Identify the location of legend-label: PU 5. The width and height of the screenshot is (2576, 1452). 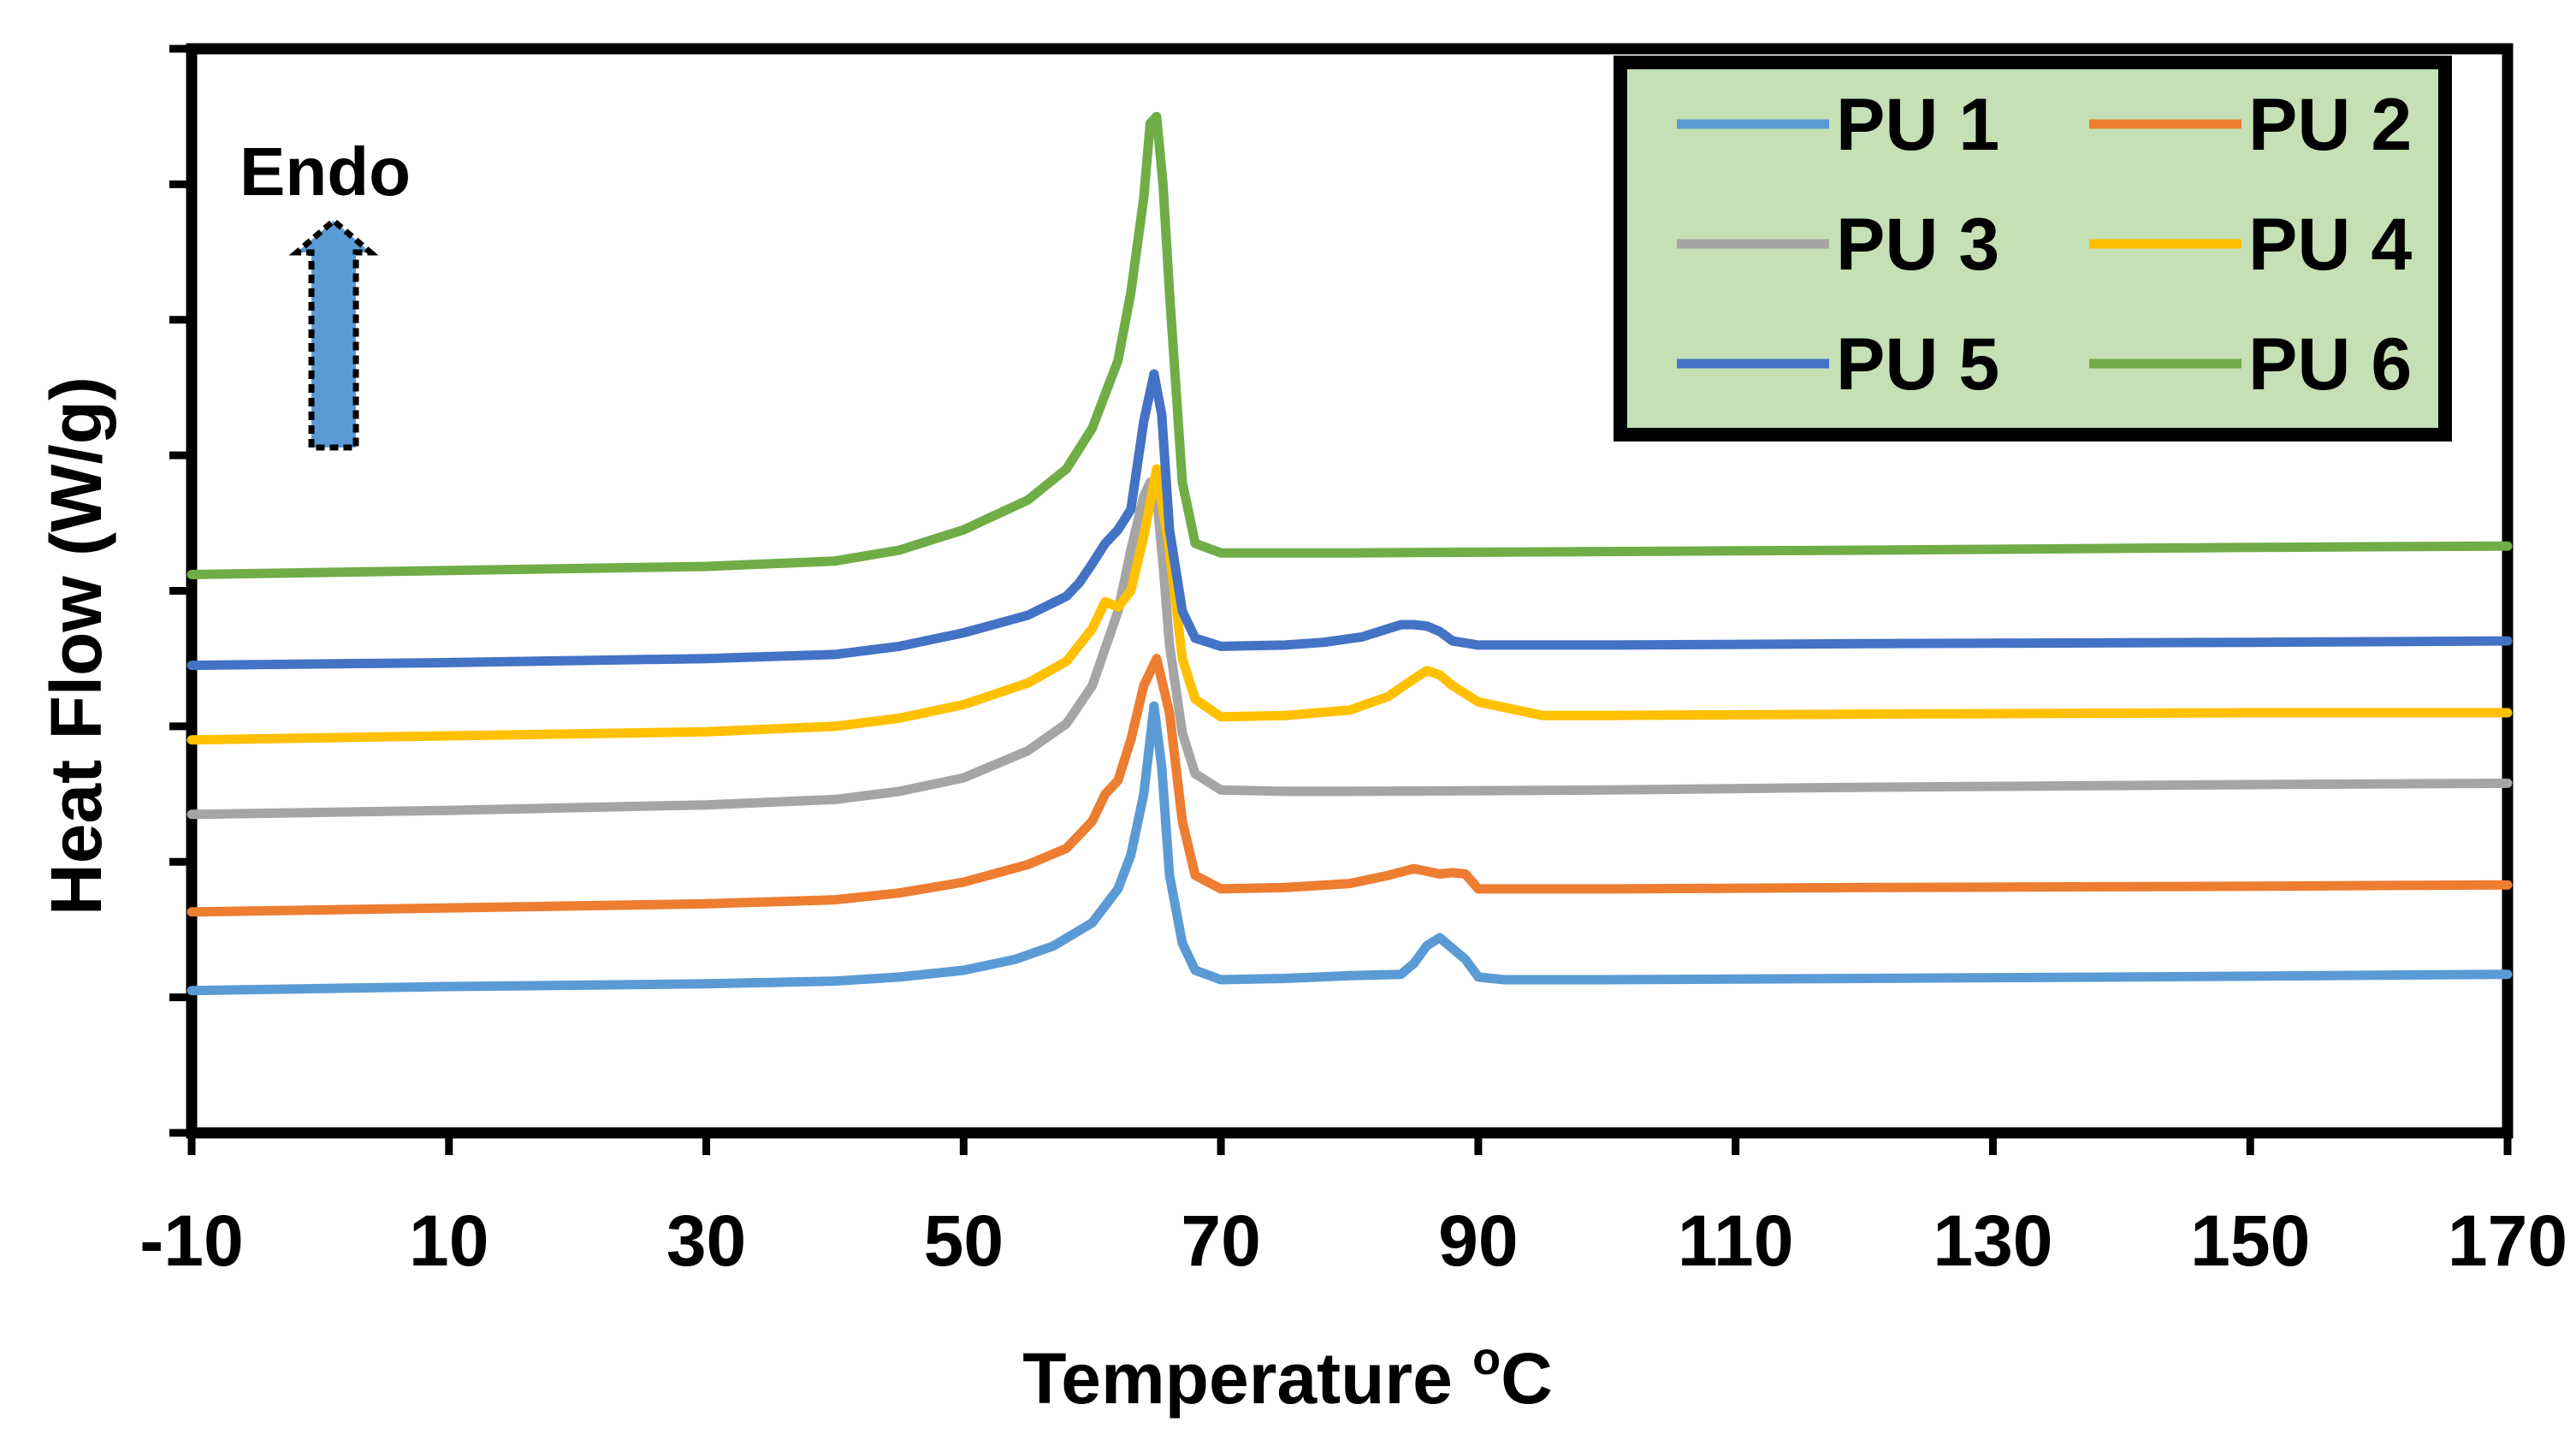
(1917, 364).